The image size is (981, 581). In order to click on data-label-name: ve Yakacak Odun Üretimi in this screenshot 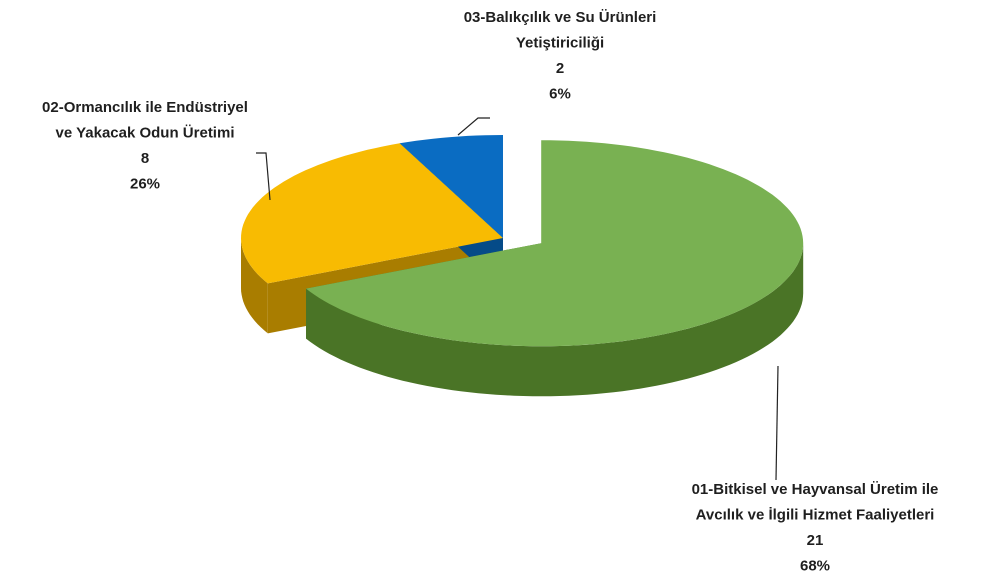, I will do `click(145, 132)`.